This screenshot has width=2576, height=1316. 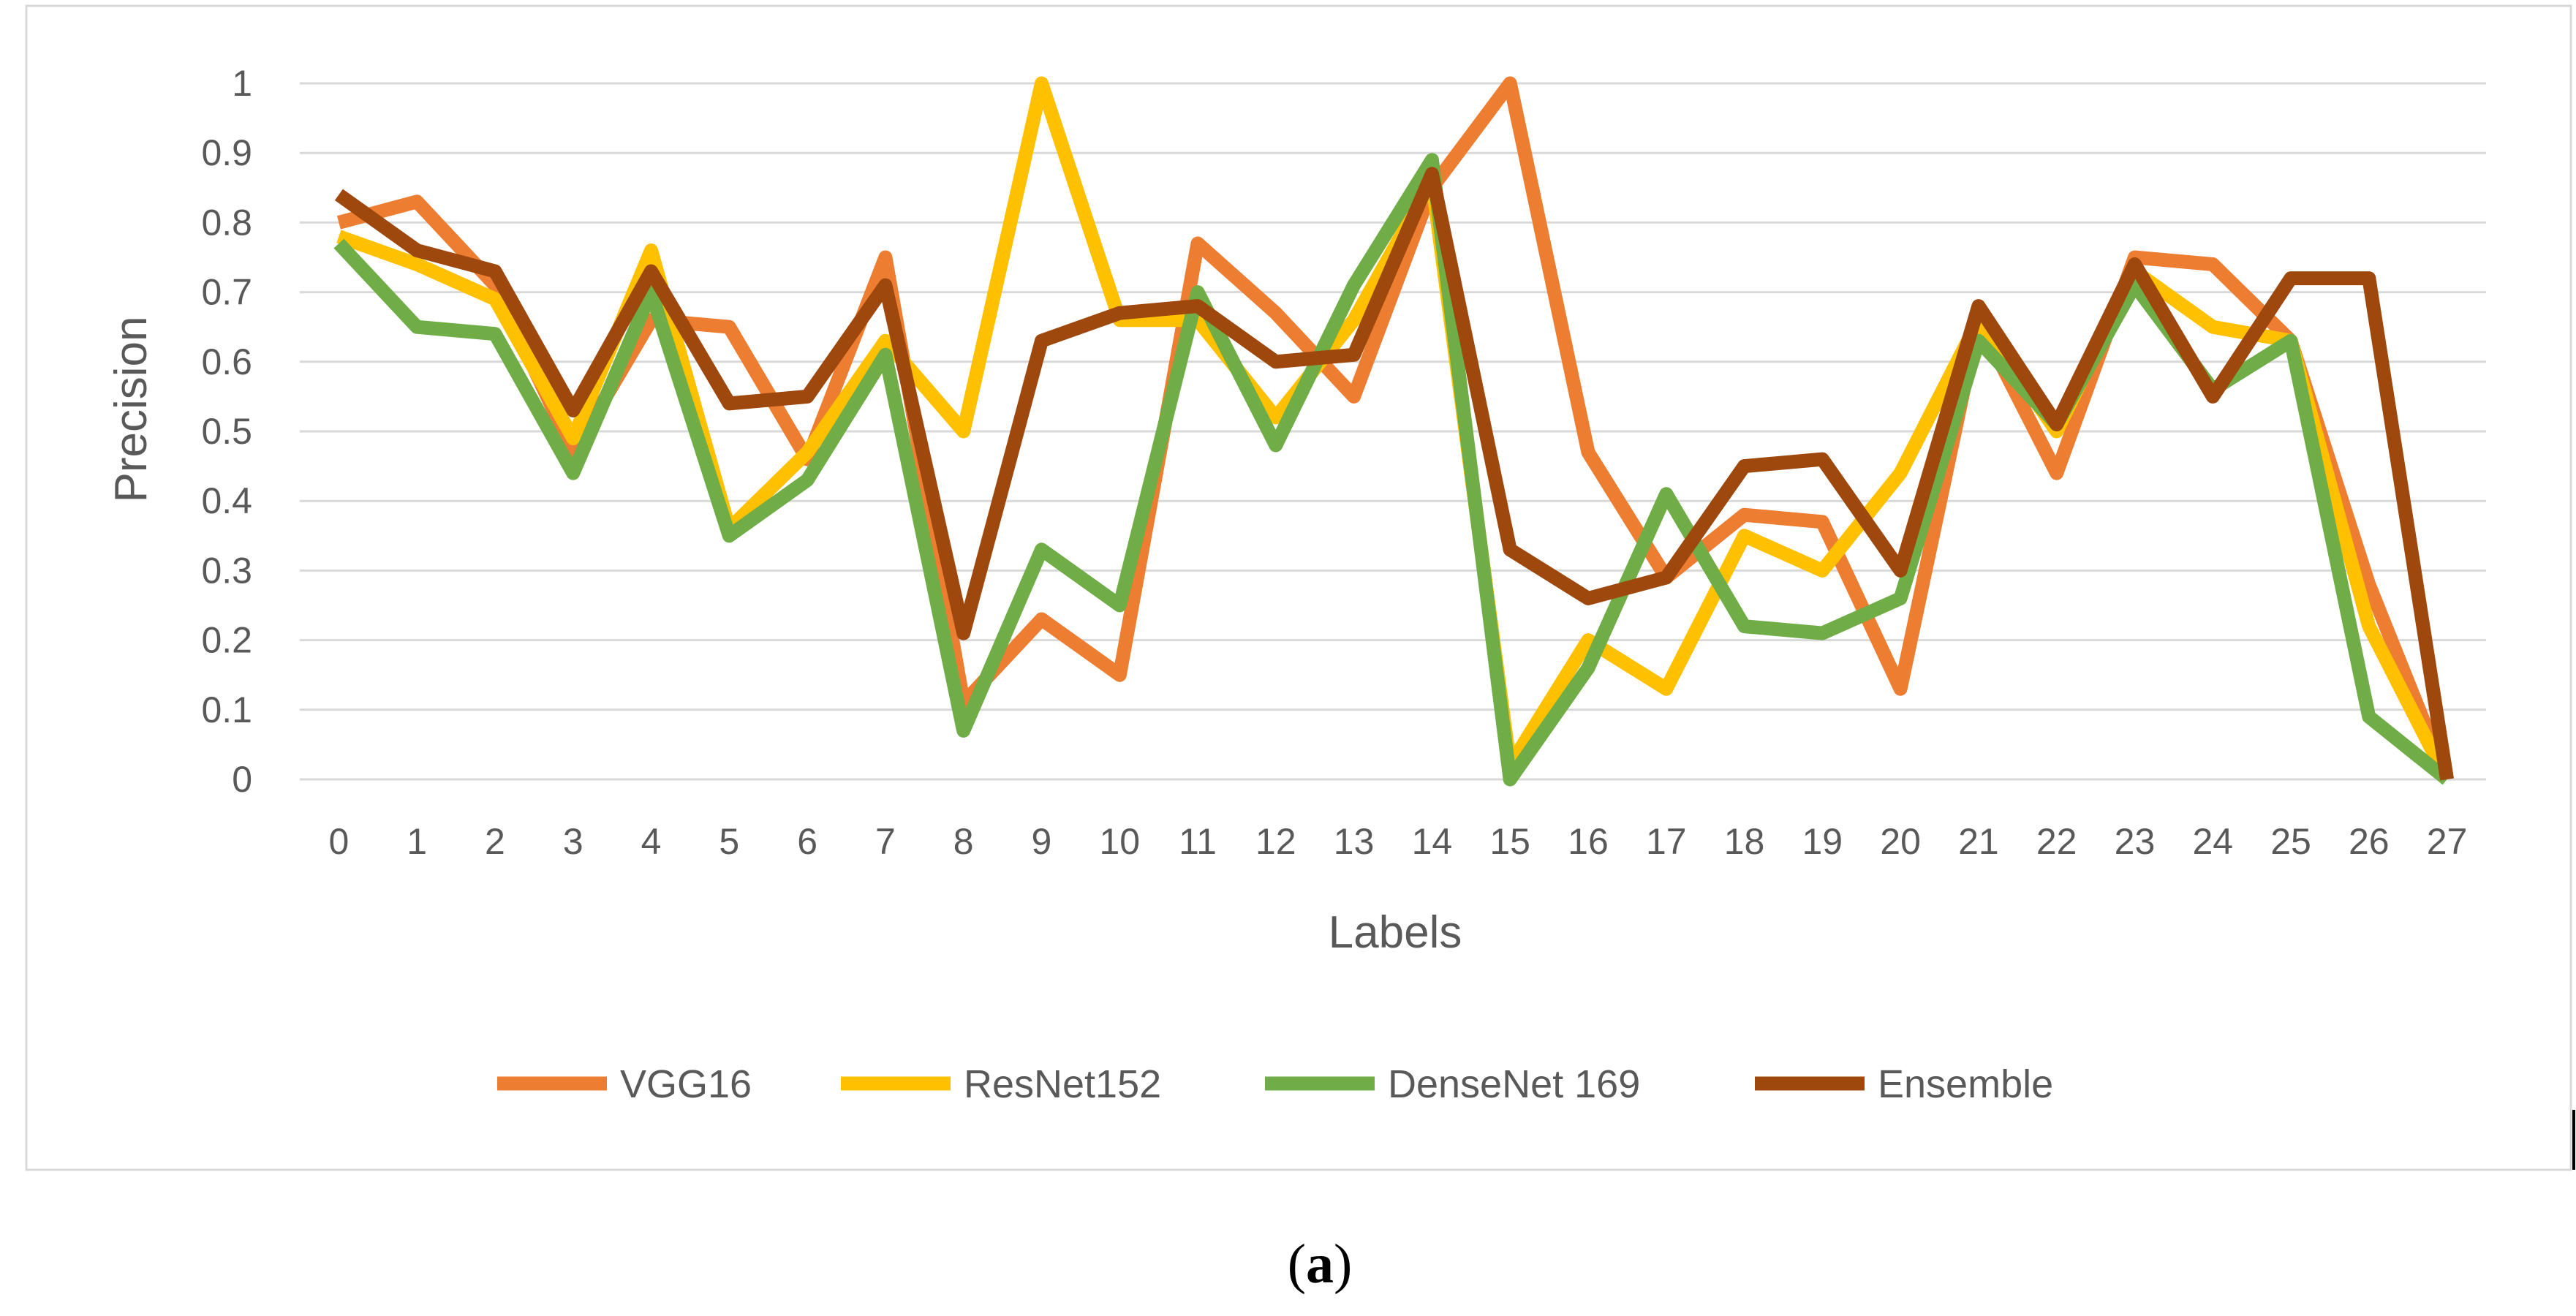 What do you see at coordinates (338, 841) in the screenshot?
I see `x-tick-label: 0` at bounding box center [338, 841].